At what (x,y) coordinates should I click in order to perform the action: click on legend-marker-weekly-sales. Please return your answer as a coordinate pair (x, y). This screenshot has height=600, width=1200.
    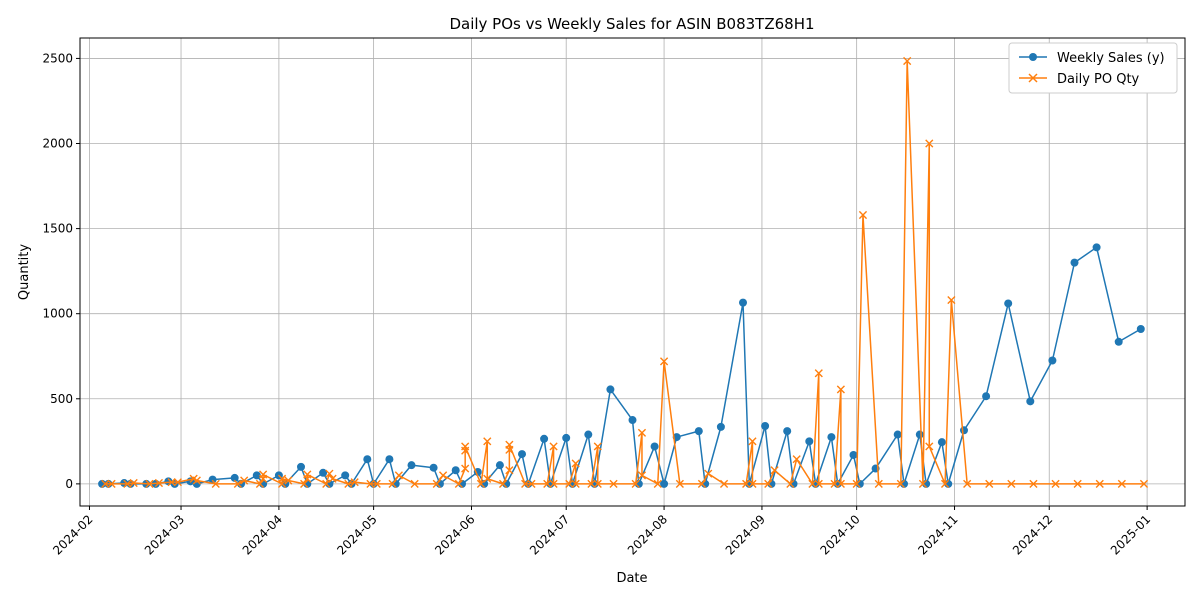
    Looking at the image, I should click on (1033, 57).